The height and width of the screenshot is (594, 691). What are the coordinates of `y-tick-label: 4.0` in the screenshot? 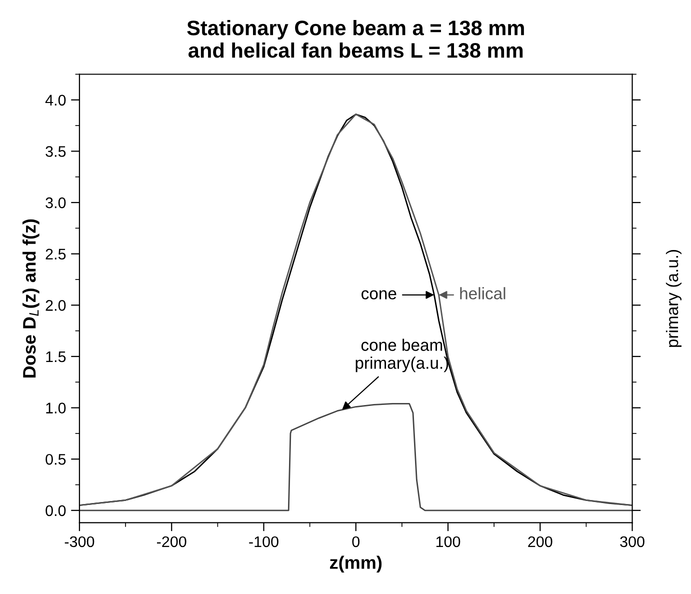 It's located at (55, 100).